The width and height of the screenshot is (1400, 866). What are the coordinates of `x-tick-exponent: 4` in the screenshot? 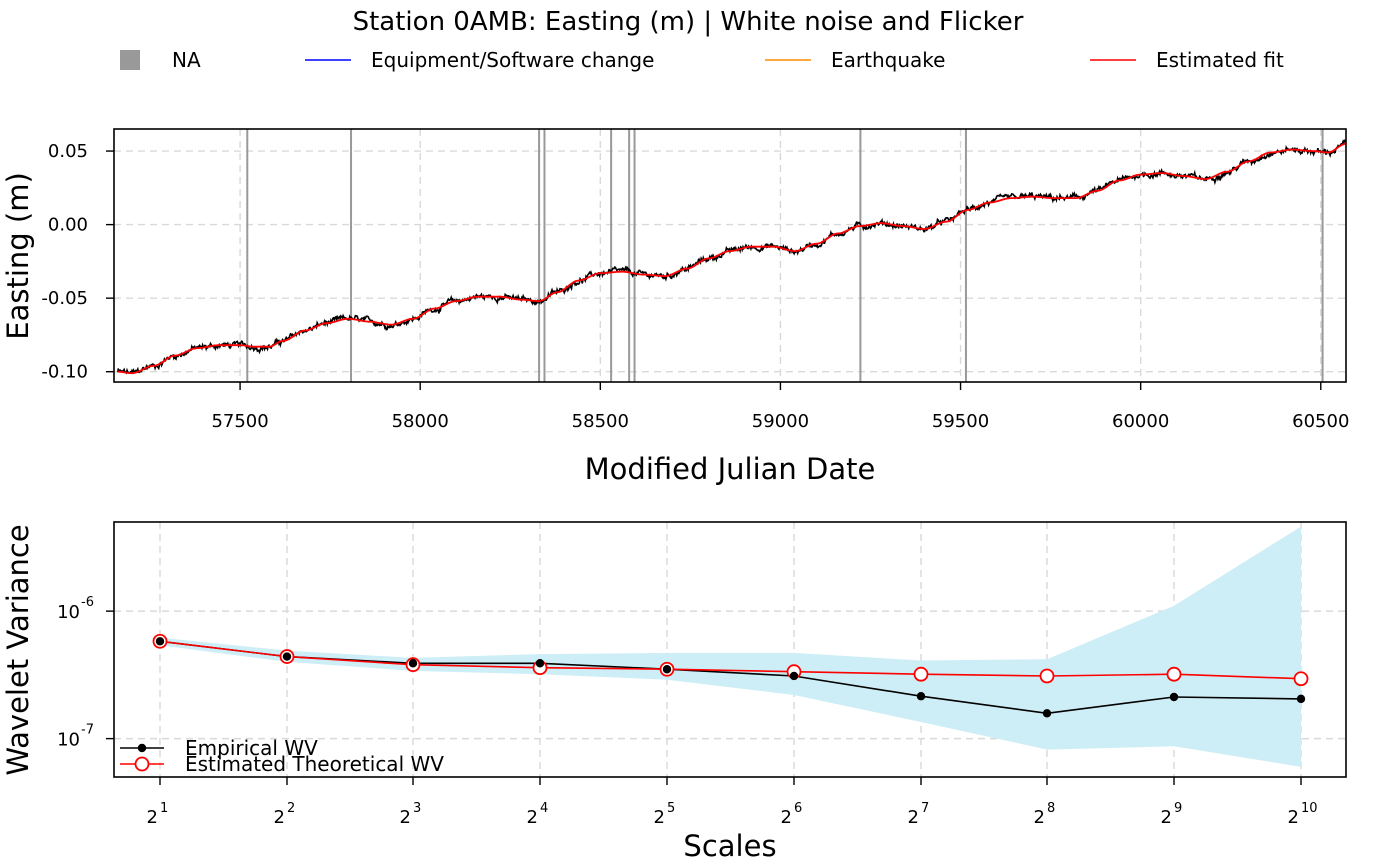 It's located at (544, 808).